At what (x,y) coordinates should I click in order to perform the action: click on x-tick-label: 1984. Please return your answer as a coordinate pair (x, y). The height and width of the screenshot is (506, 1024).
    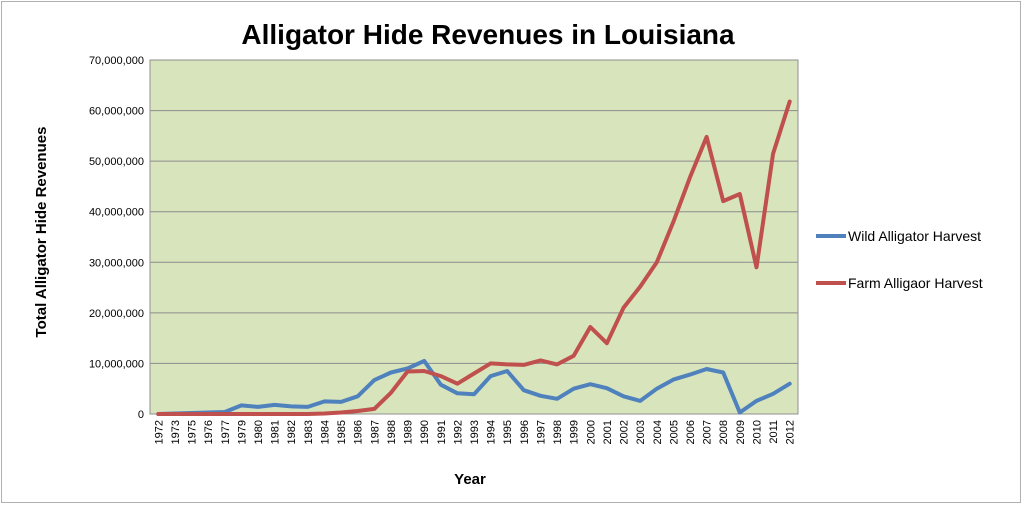
    Looking at the image, I should click on (325, 432).